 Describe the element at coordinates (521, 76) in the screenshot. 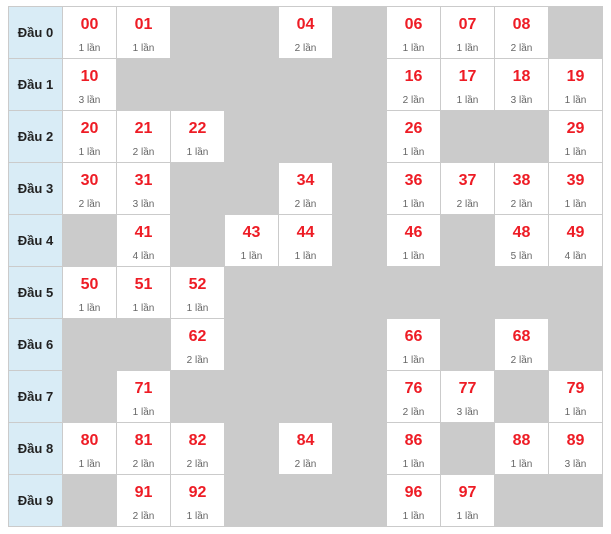

I see `number: 18` at that location.